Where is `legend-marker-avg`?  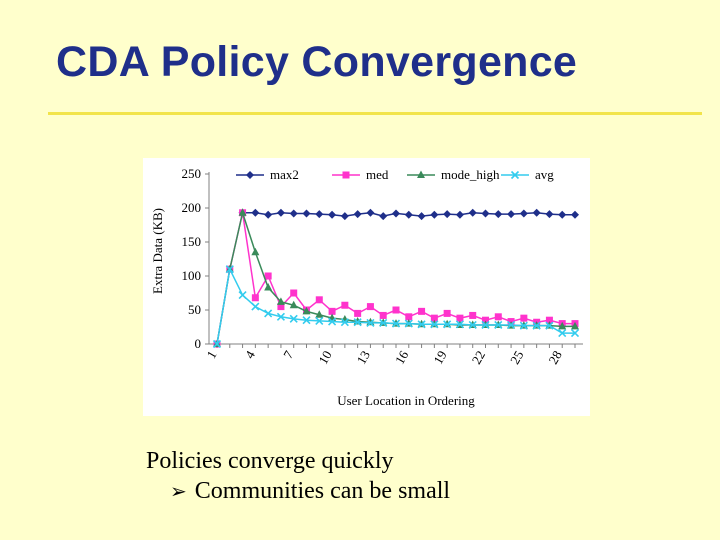 legend-marker-avg is located at coordinates (515, 175).